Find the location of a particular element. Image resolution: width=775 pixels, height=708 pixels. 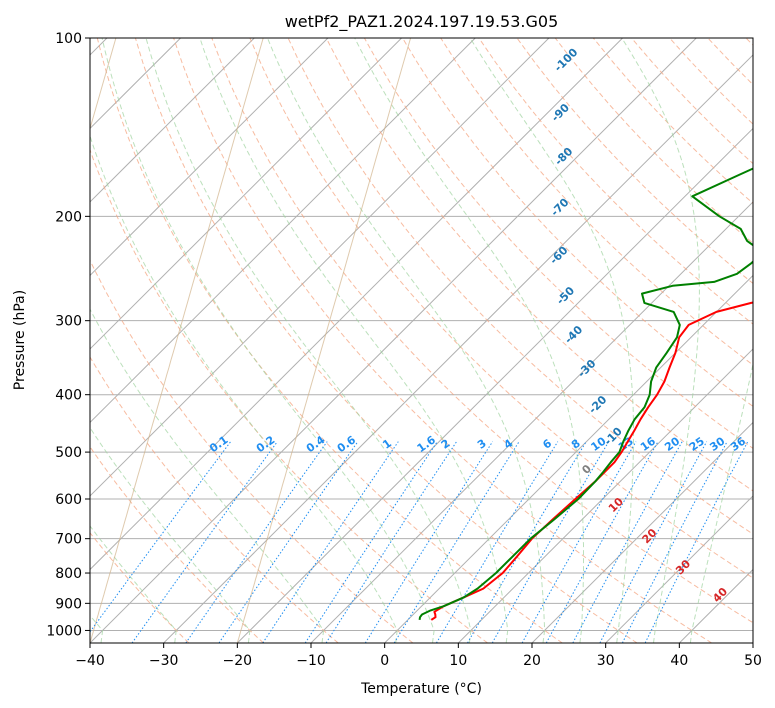

x-tick-label: 10 is located at coordinates (458, 661).